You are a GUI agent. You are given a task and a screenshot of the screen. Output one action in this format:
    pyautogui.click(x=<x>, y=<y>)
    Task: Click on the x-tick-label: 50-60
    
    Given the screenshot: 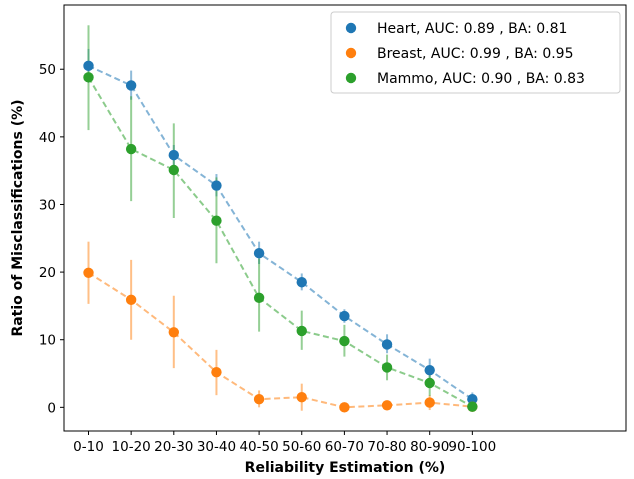 What is the action you would take?
    pyautogui.click(x=301, y=447)
    